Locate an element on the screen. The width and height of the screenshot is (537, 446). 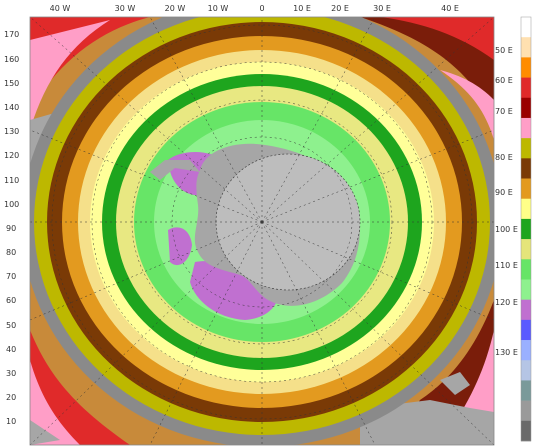
top-tick: 10 E is located at coordinates (302, 8).